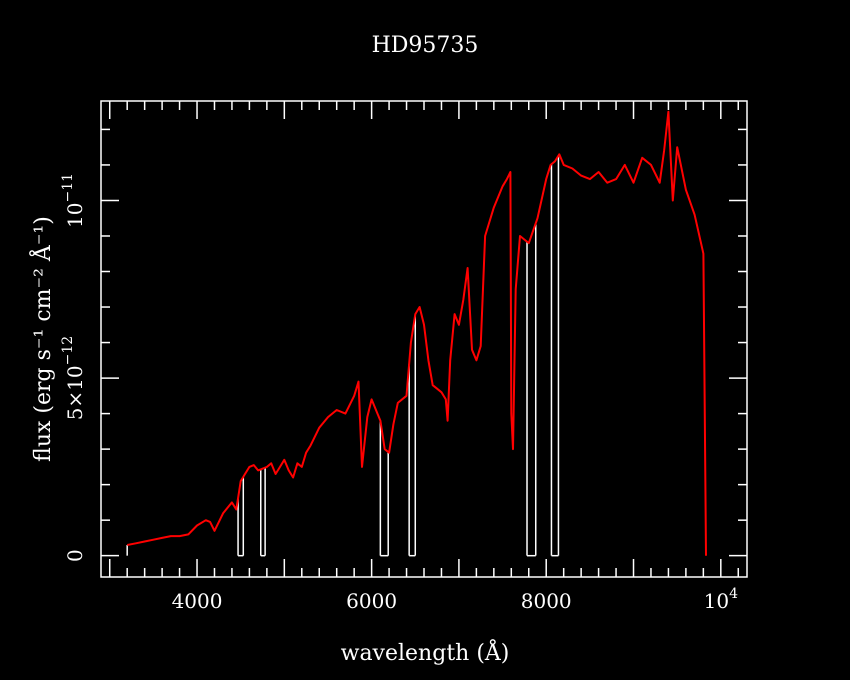 The image size is (850, 680). Describe the element at coordinates (42, 339) in the screenshot. I see `y-axis-label: flux (erg s⁻¹ cm⁻² Å⁻¹)` at that location.